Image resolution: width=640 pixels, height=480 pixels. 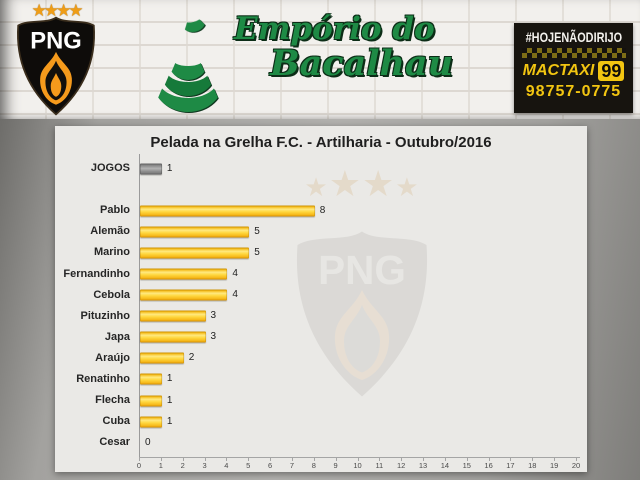 I want to click on crescent-icon, so click(x=193, y=20).